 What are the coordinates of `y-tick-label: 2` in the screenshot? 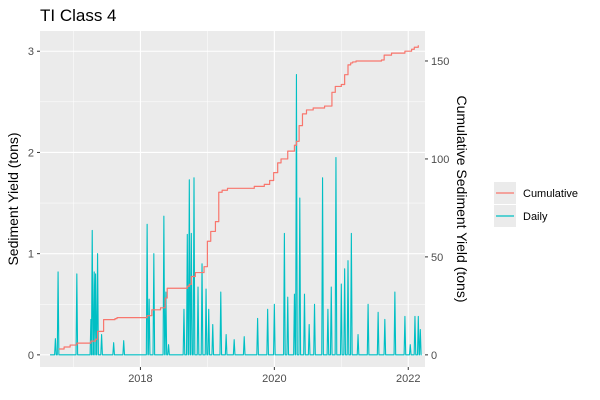 It's located at (31, 153).